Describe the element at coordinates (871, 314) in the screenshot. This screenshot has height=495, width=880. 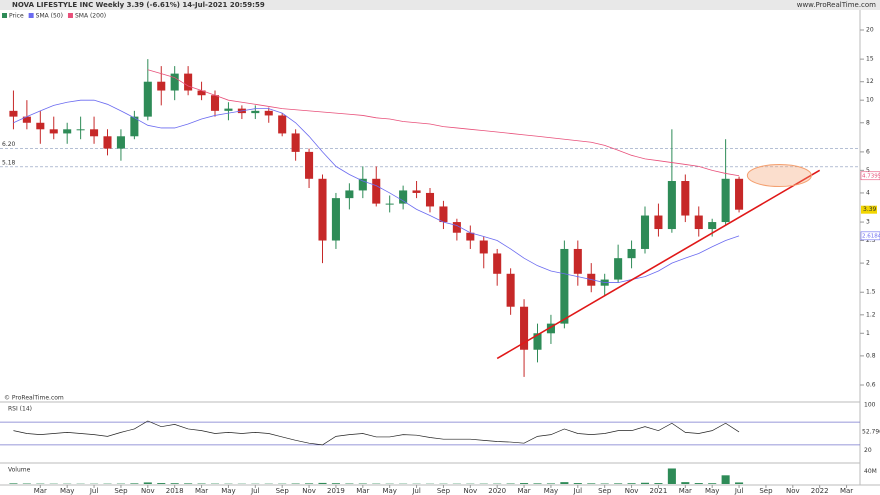
I see `y-tick-label: 1.2` at that location.